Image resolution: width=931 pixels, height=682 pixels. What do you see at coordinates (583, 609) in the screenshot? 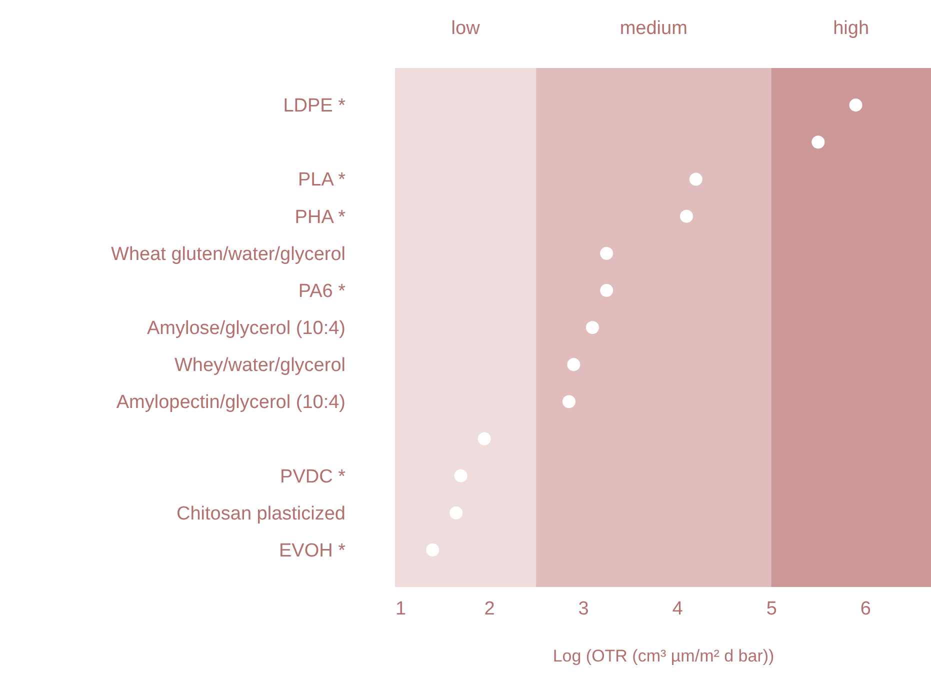
I see `x-tick-label: 3` at bounding box center [583, 609].